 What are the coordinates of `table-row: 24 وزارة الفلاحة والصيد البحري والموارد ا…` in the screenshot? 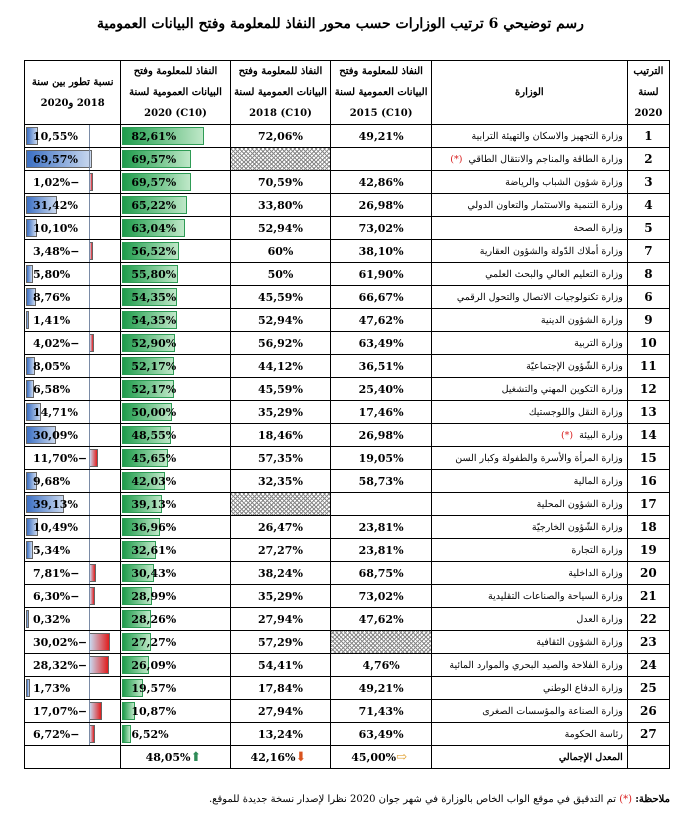 It's located at (347, 665).